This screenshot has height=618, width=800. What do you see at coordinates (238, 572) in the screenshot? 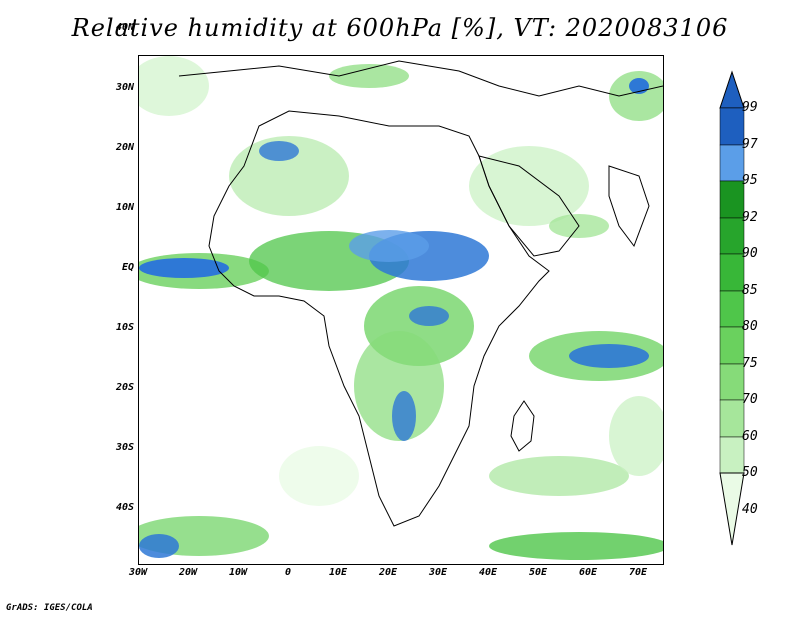
I see `lon-tick: 10W` at bounding box center [238, 572].